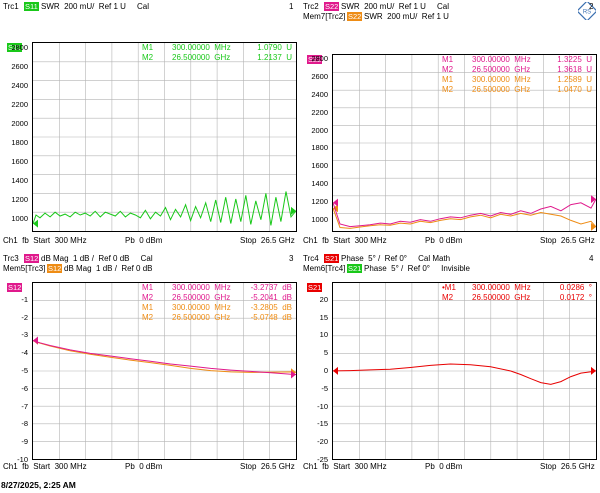 This screenshot has height=493, width=600. What do you see at coordinates (271, 297) in the screenshot?
I see `marker-value: -5.2041 dB` at bounding box center [271, 297].